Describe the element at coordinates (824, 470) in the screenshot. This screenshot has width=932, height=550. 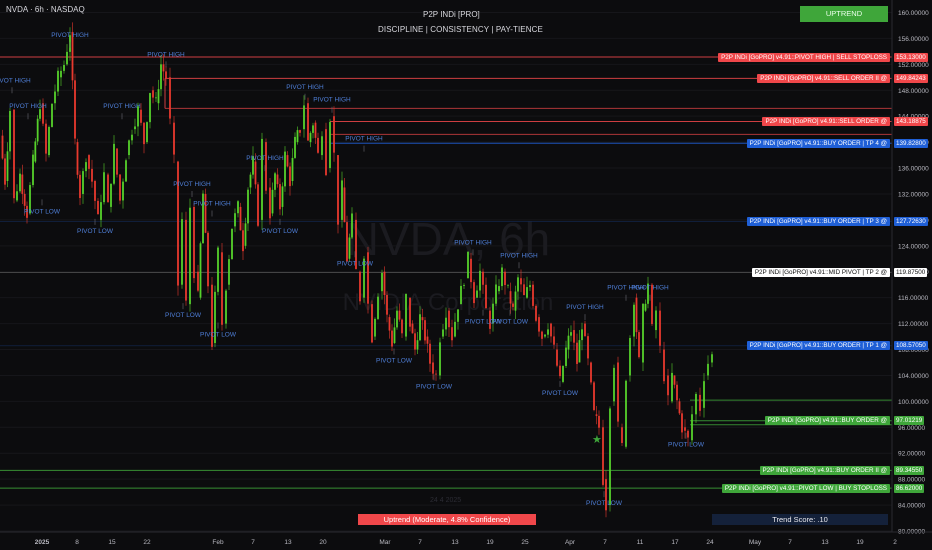
I see `level-tag: P2P INDi [GoPRO] v4.91::BUY ORDER II @` at that location.